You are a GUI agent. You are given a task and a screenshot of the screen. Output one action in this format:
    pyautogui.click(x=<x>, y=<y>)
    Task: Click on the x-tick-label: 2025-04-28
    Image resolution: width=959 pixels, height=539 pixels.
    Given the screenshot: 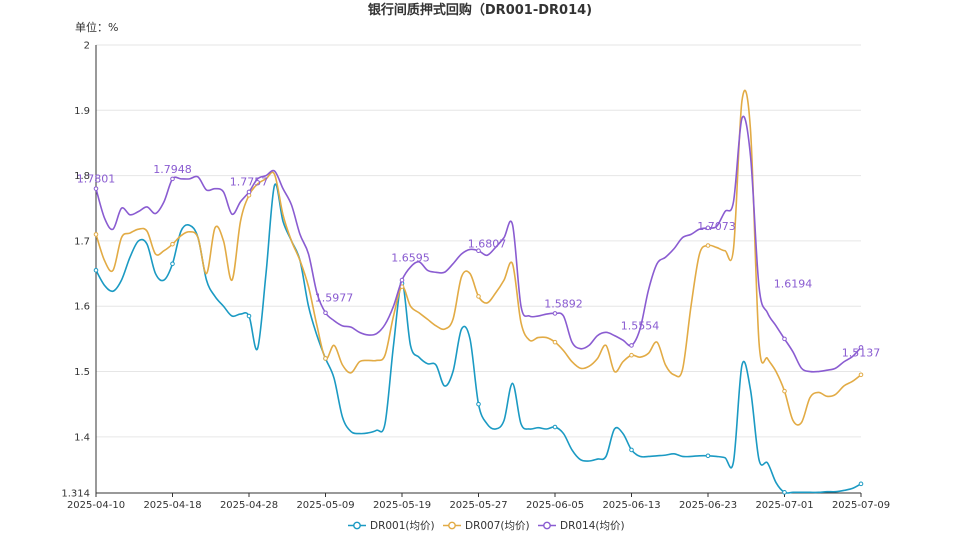 What is the action you would take?
    pyautogui.click(x=249, y=505)
    